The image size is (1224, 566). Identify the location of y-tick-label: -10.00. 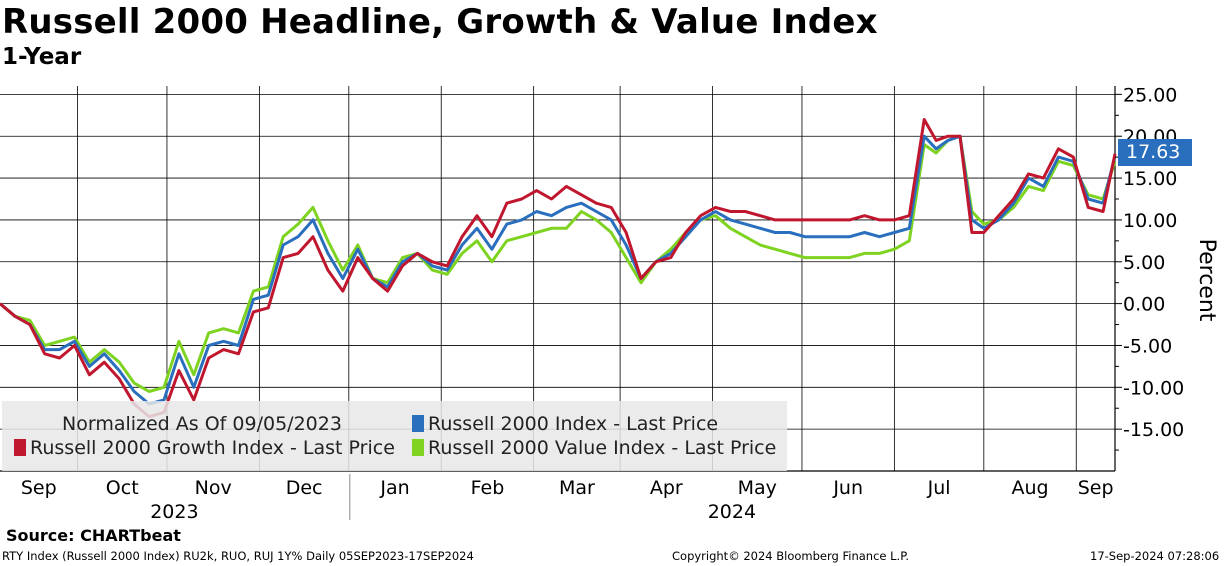
(1153, 388).